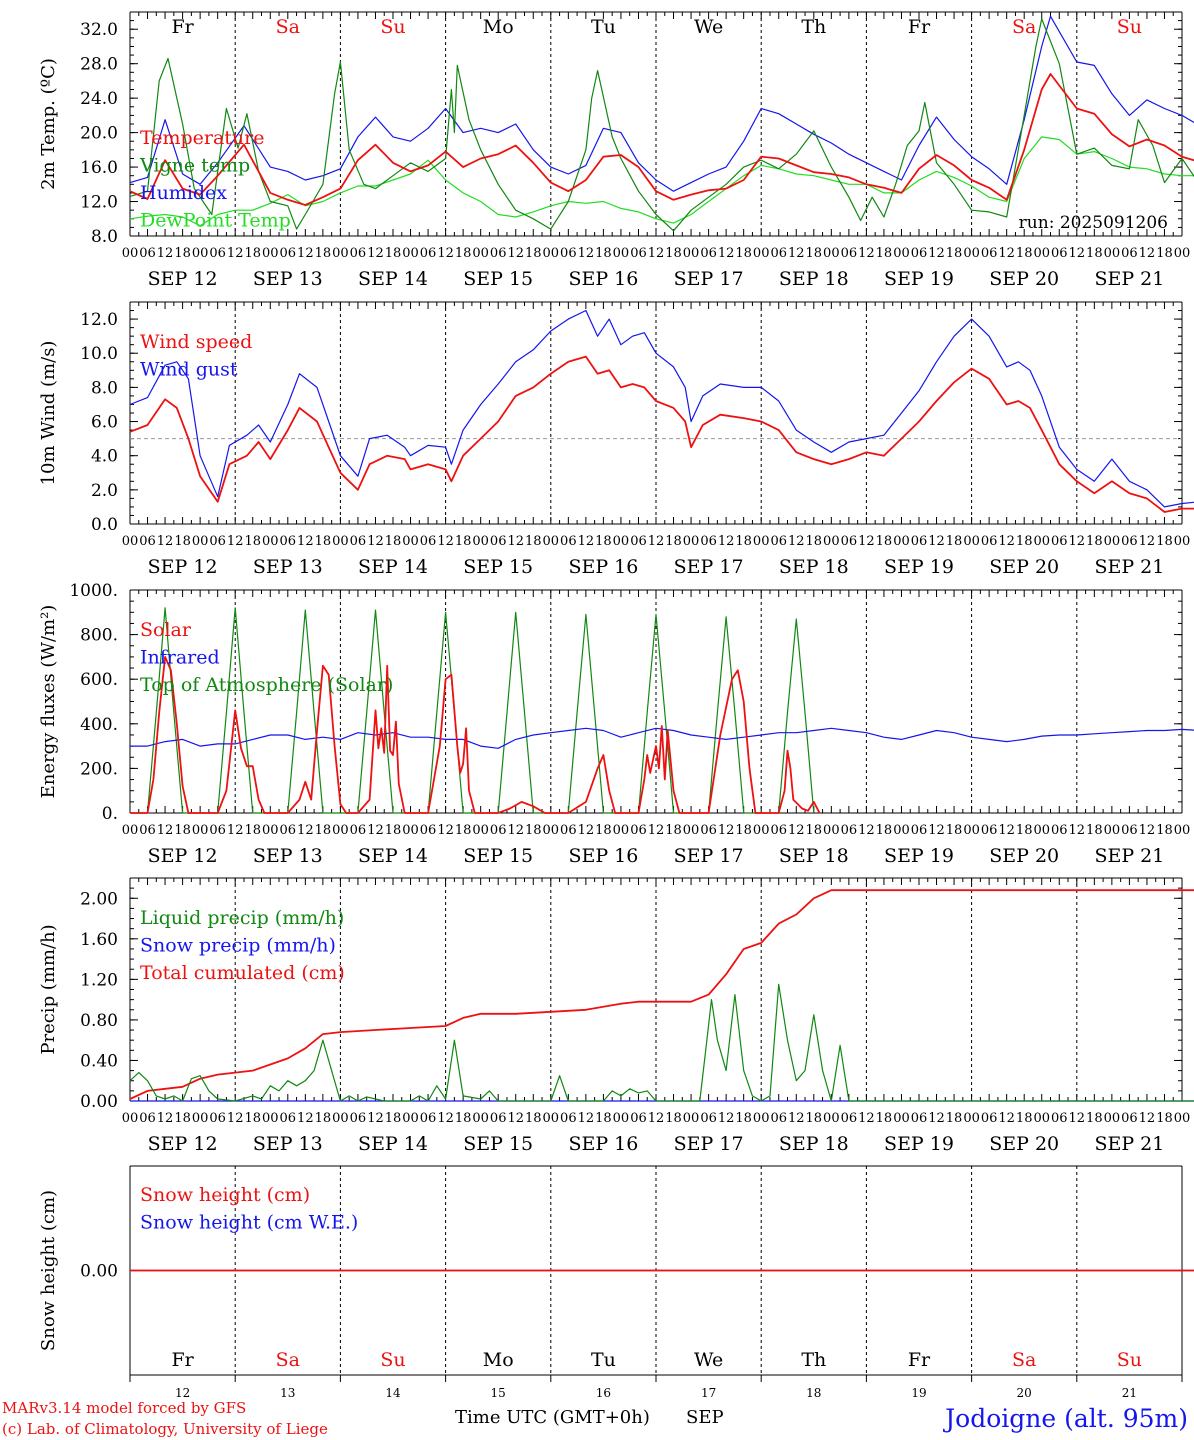 The width and height of the screenshot is (1194, 1440). Describe the element at coordinates (1024, 856) in the screenshot. I see `date-label: SEP 20` at that location.